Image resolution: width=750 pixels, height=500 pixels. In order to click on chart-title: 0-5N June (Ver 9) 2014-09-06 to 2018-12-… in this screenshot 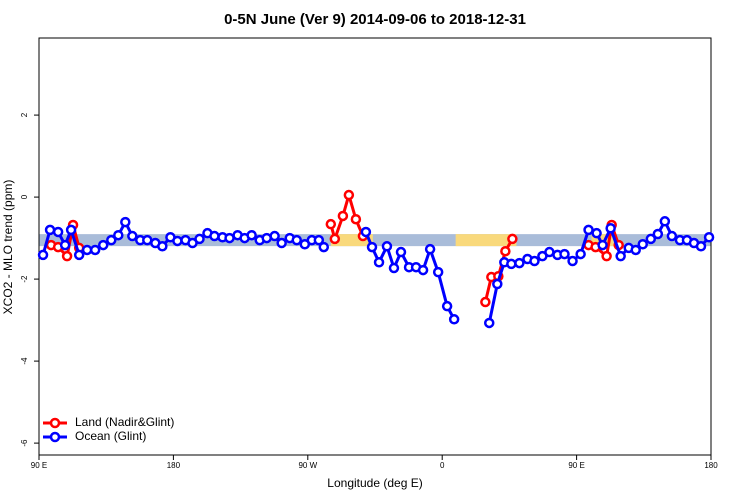, I will do `click(375, 19)`.